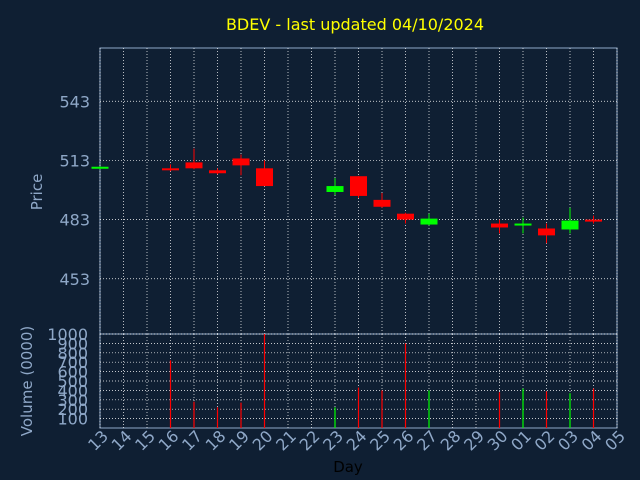 The height and width of the screenshot is (480, 640). Describe the element at coordinates (72, 381) in the screenshot. I see `volume-tick-label: 500` at that location.